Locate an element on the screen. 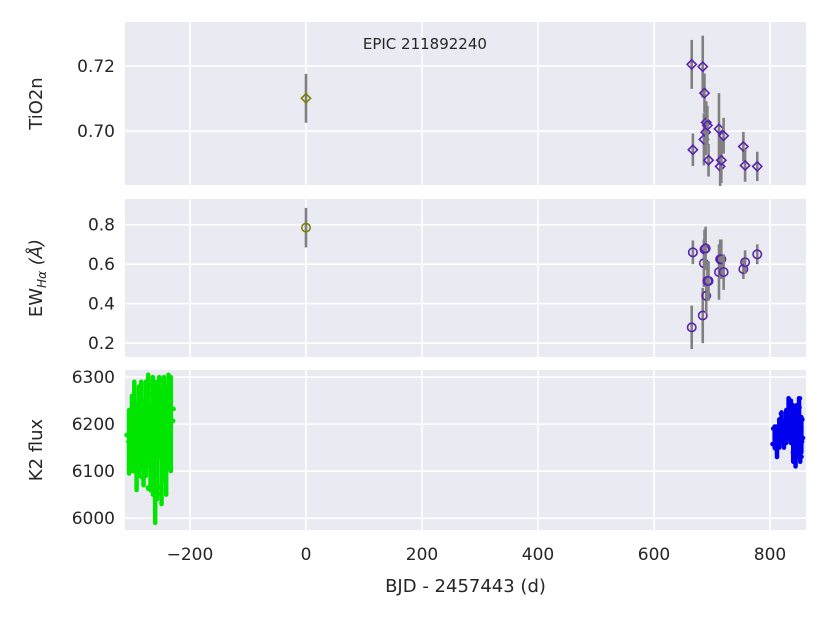 The width and height of the screenshot is (830, 623). y-axis-label-ew-halpha: EWHα (Å) is located at coordinates (37, 278).